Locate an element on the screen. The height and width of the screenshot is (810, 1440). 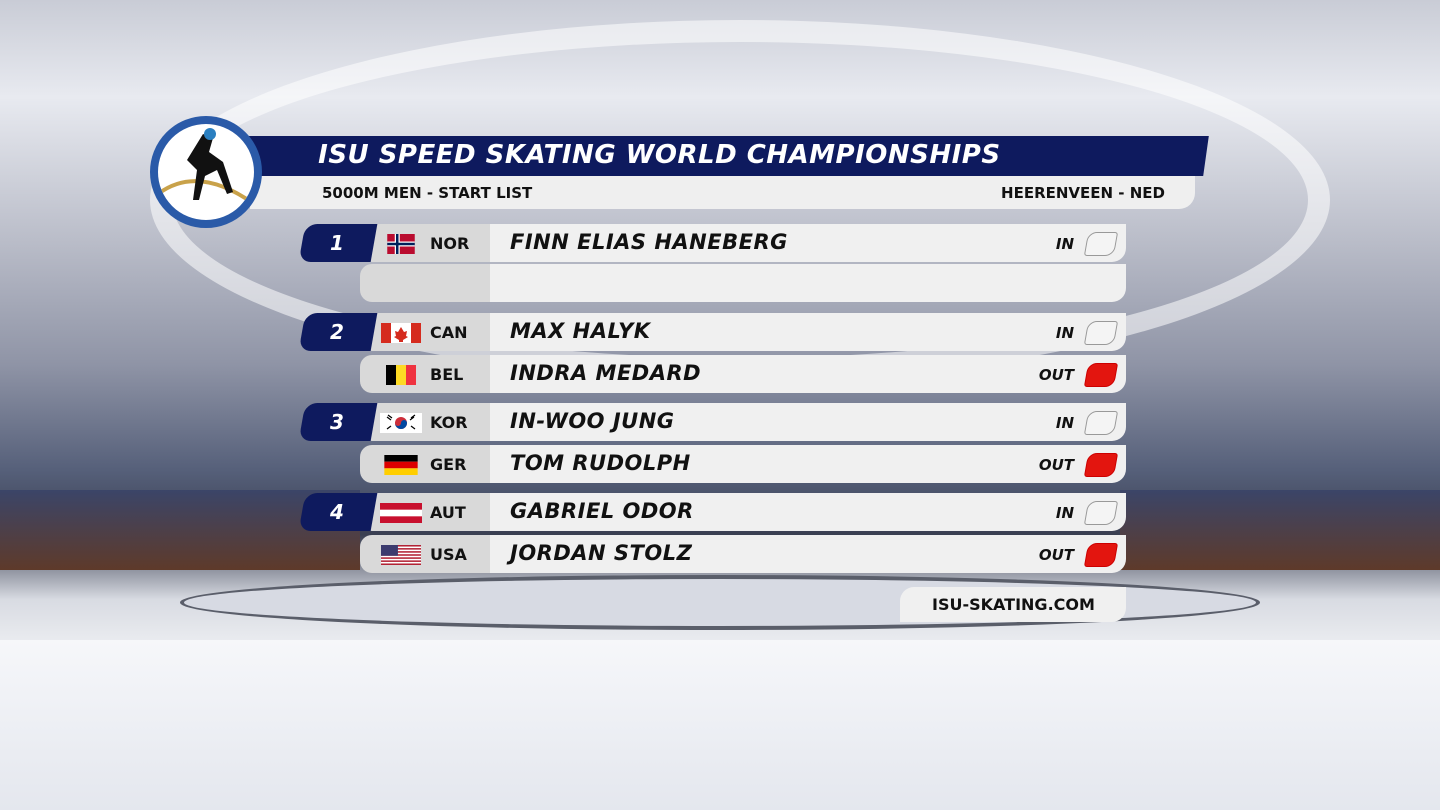
country-code: BEL is located at coordinates (447, 374).